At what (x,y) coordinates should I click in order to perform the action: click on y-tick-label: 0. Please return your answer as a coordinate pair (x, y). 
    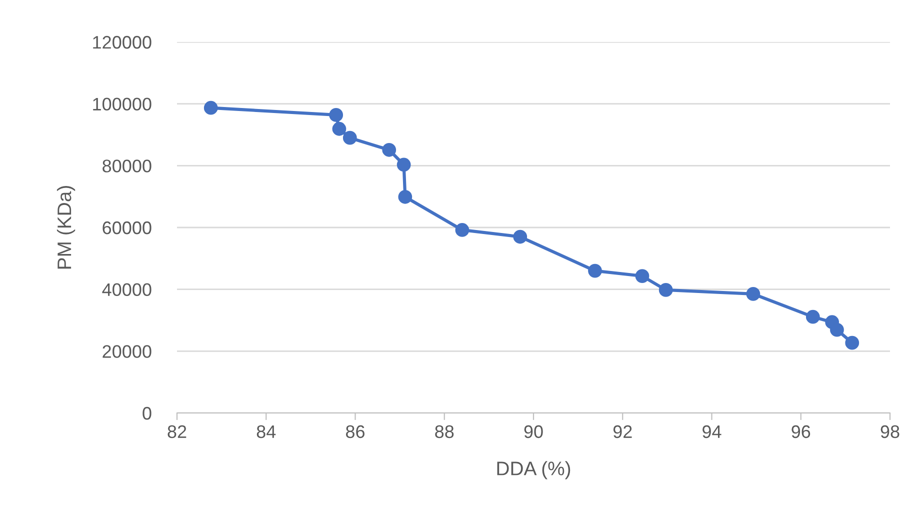
    Looking at the image, I should click on (147, 413).